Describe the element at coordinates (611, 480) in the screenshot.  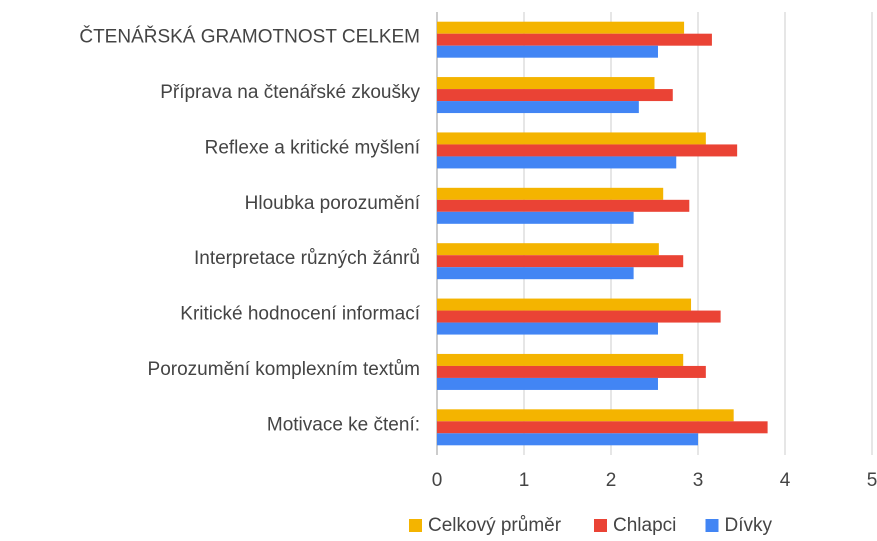
I see `x-tick-label: 2` at that location.